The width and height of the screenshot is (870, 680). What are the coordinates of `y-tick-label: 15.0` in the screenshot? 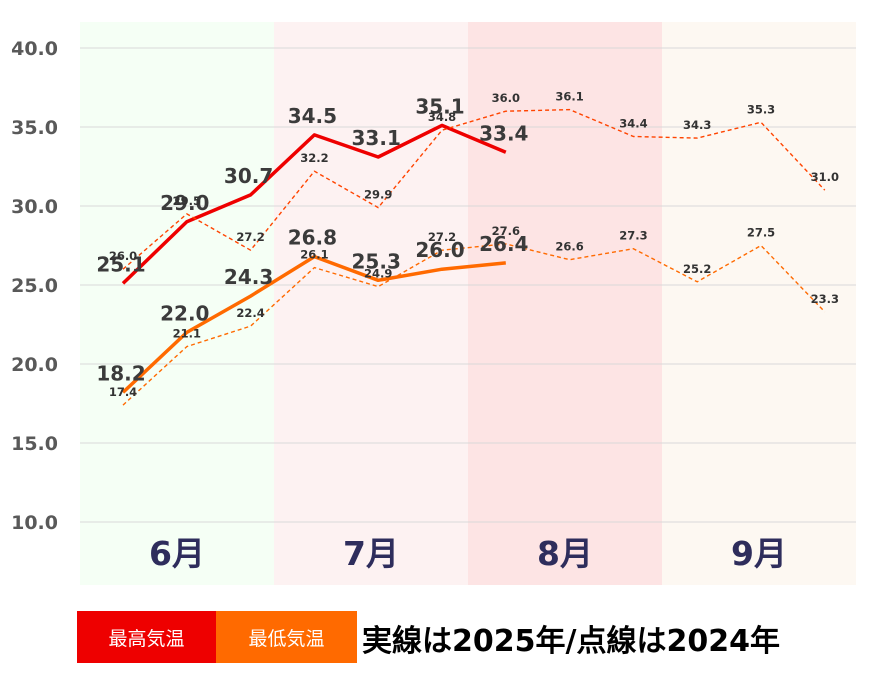 It's located at (34, 444).